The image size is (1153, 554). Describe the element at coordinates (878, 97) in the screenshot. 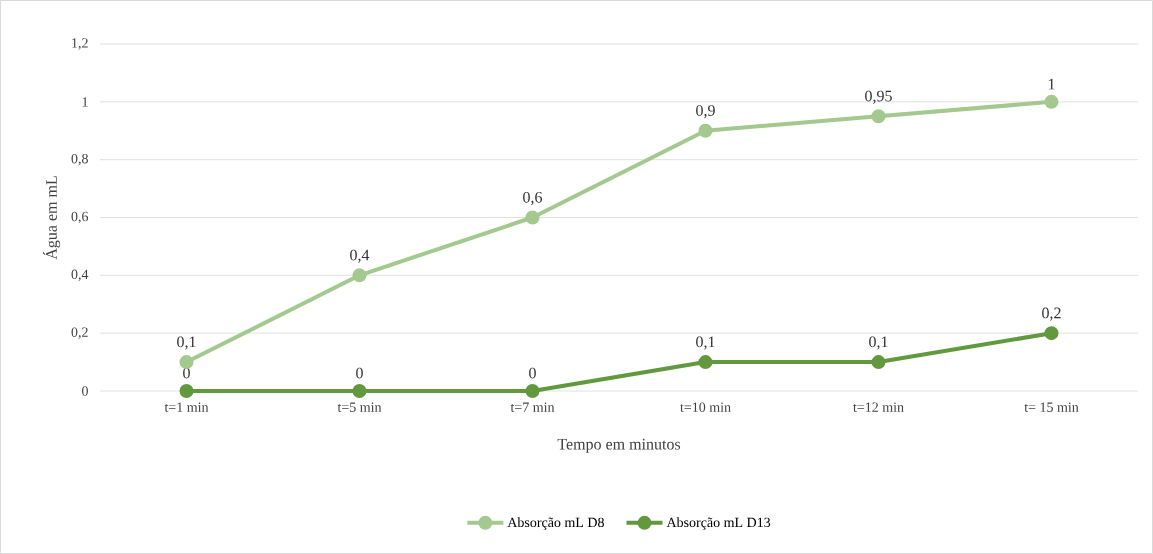

I see `data-label: 0,95` at that location.